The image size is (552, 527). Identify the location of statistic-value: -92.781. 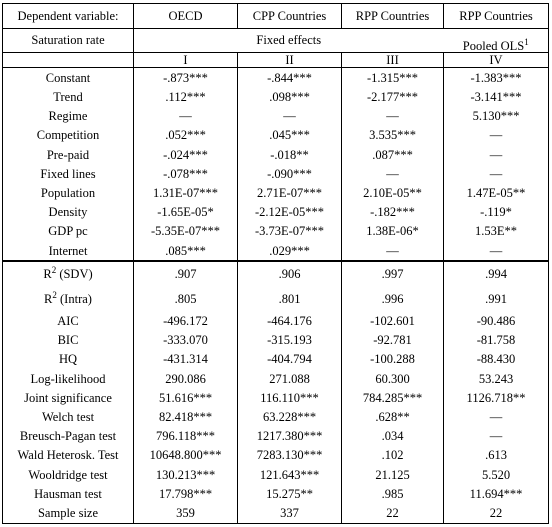
(392, 340).